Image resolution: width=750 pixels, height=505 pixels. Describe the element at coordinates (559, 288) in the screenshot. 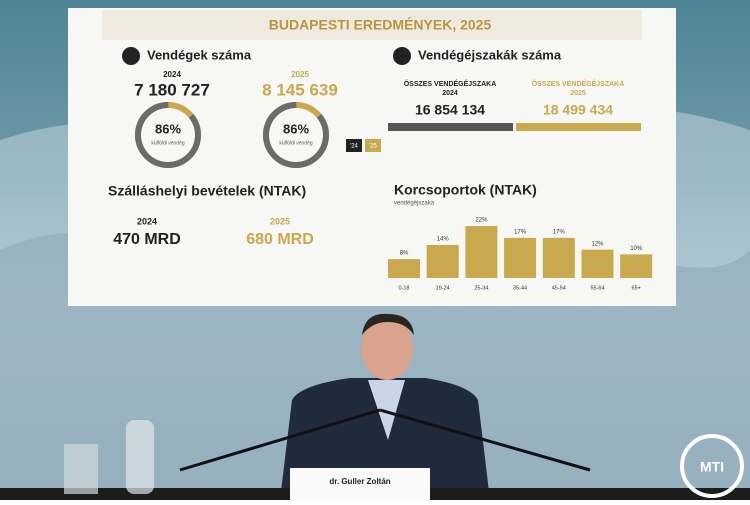

I see `category-label: 45-54` at that location.